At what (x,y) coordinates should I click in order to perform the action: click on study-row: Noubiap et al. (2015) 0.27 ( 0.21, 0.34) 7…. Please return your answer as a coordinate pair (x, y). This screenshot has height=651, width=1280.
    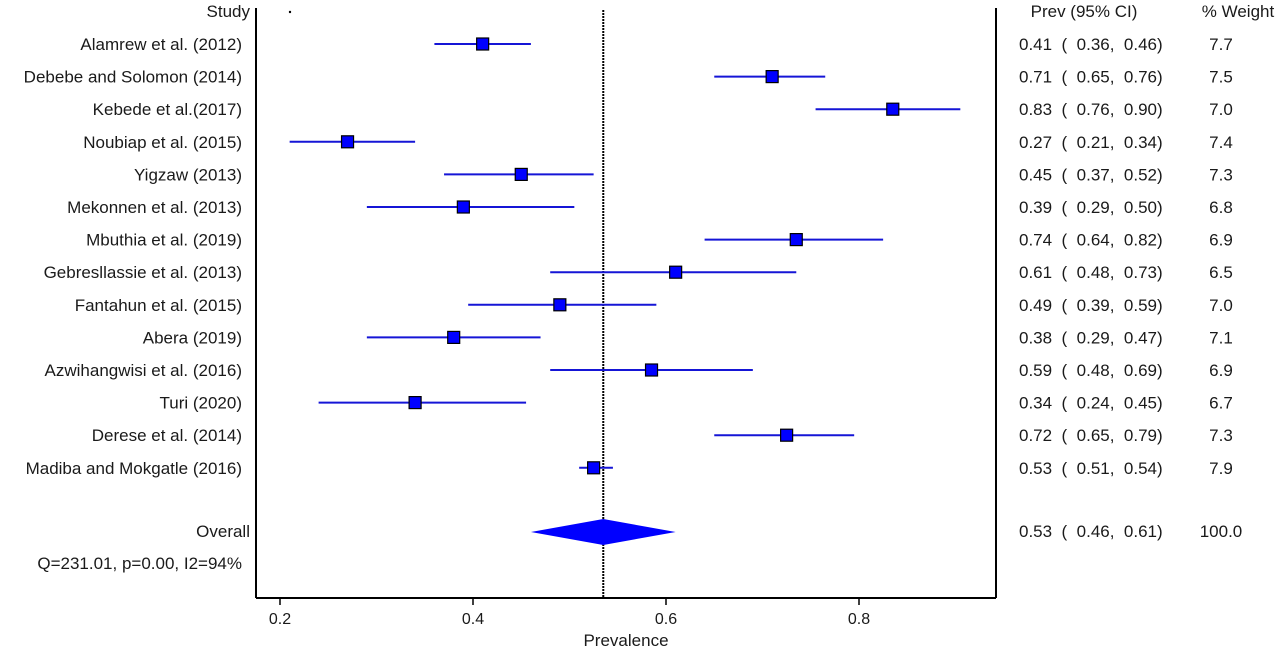
    Looking at the image, I should click on (658, 142).